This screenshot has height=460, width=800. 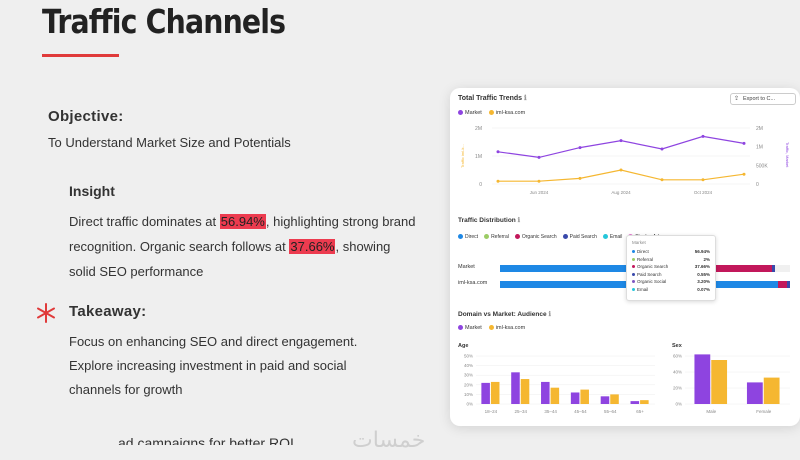 I want to click on x-tick-label: Male, so click(x=711, y=411).